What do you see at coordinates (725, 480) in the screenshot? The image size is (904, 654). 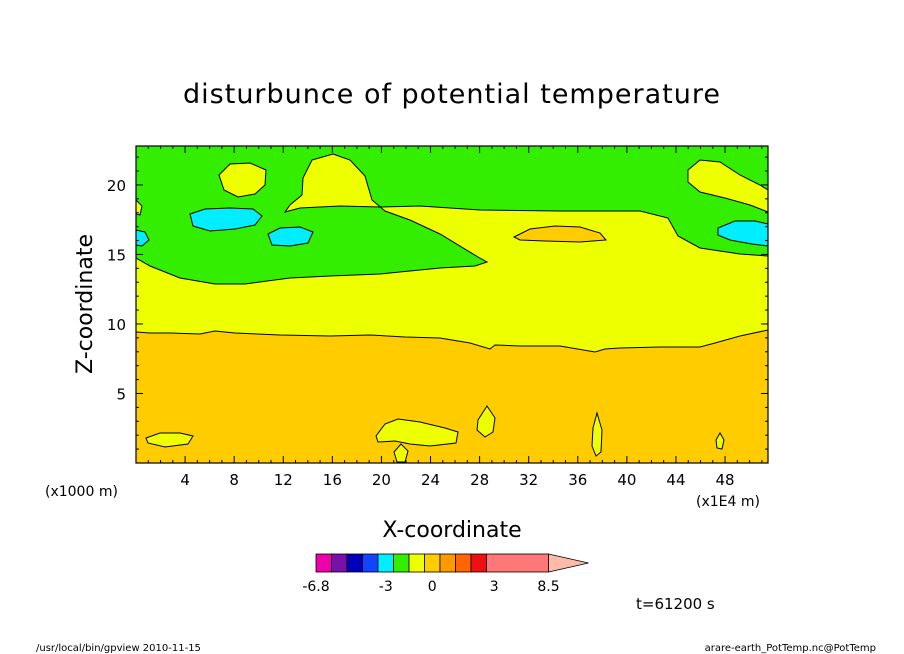 I see `x-tick-label: 48` at bounding box center [725, 480].